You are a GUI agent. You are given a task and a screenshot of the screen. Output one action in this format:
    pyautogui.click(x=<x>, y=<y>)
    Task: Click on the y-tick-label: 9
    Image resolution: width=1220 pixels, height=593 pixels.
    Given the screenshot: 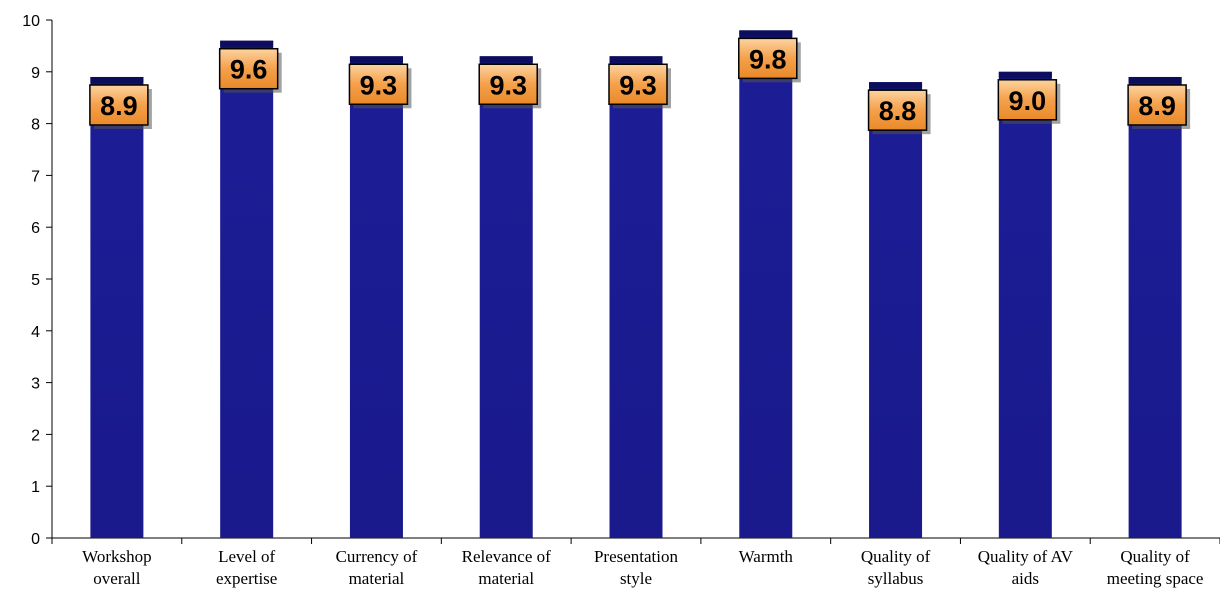 What is the action you would take?
    pyautogui.click(x=35, y=73)
    